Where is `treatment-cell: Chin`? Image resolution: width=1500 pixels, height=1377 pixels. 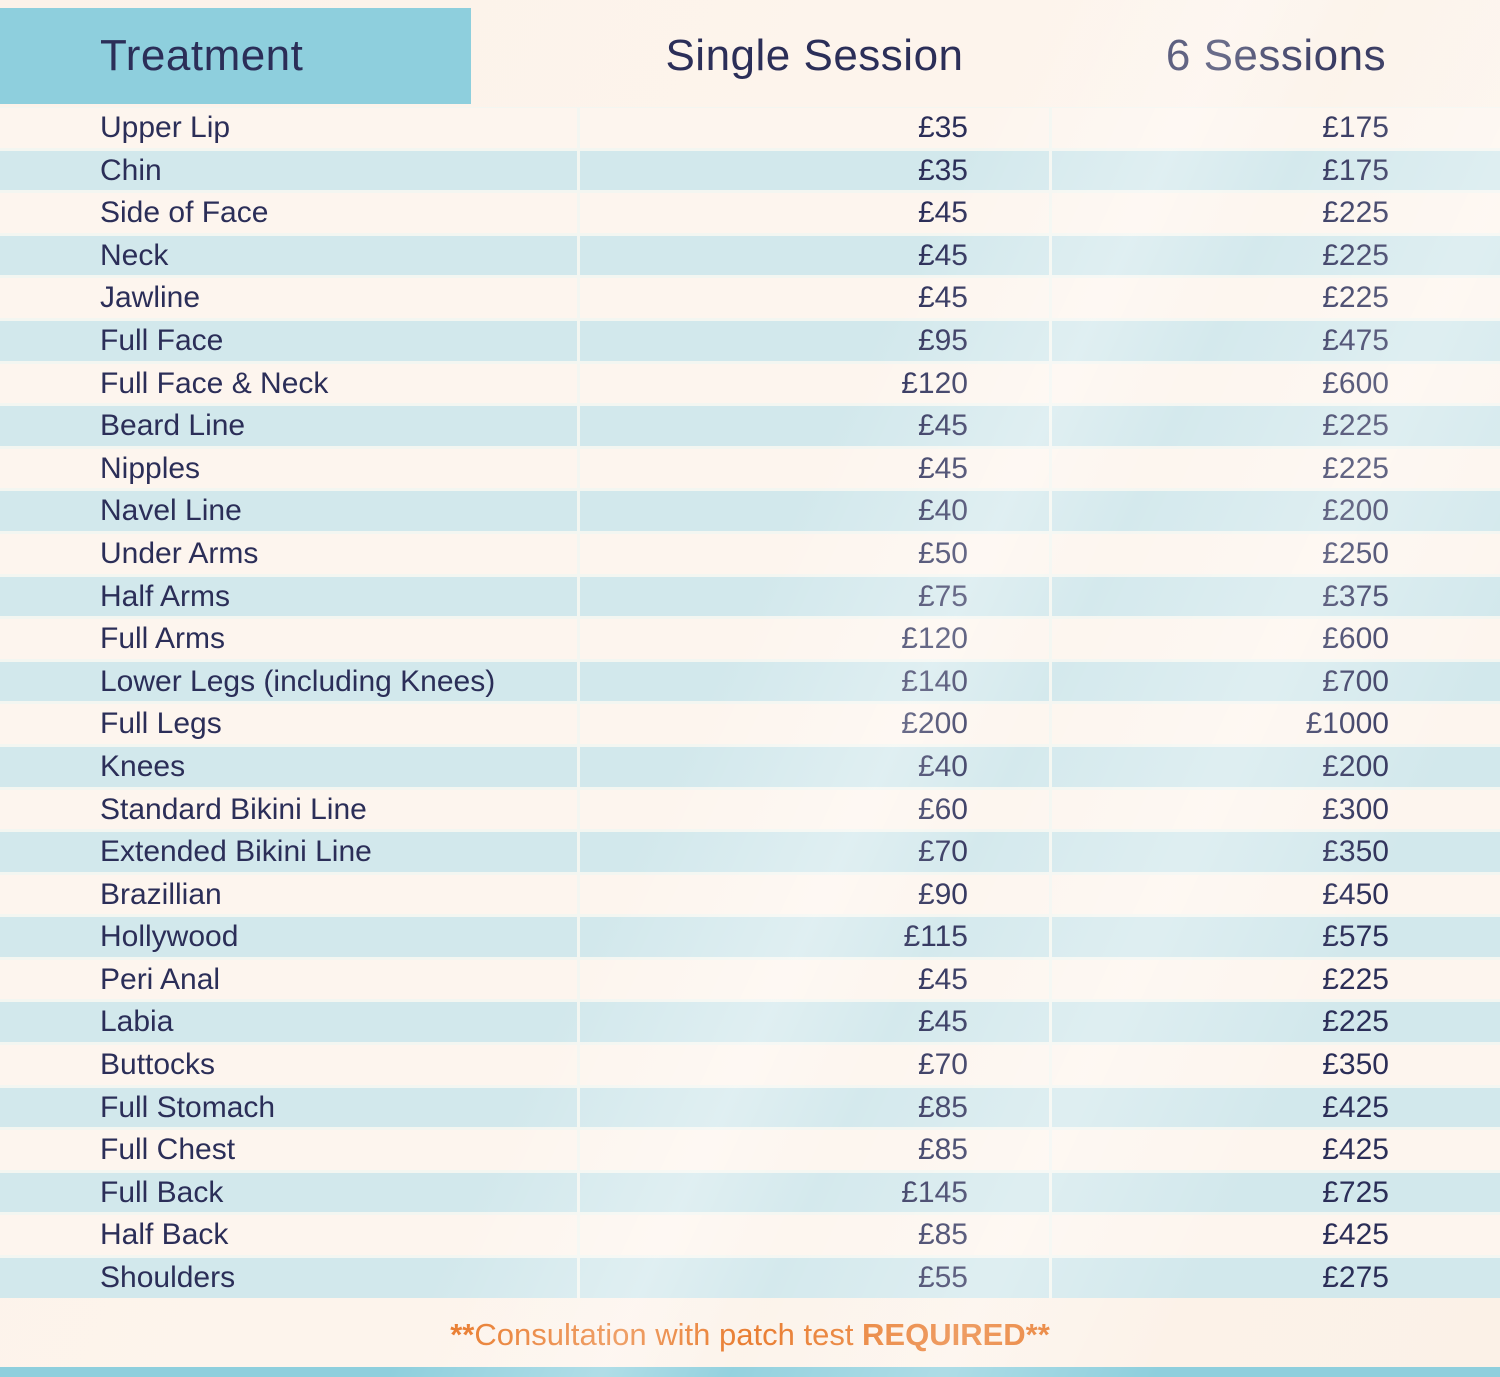 treatment-cell: Chin is located at coordinates (288, 170).